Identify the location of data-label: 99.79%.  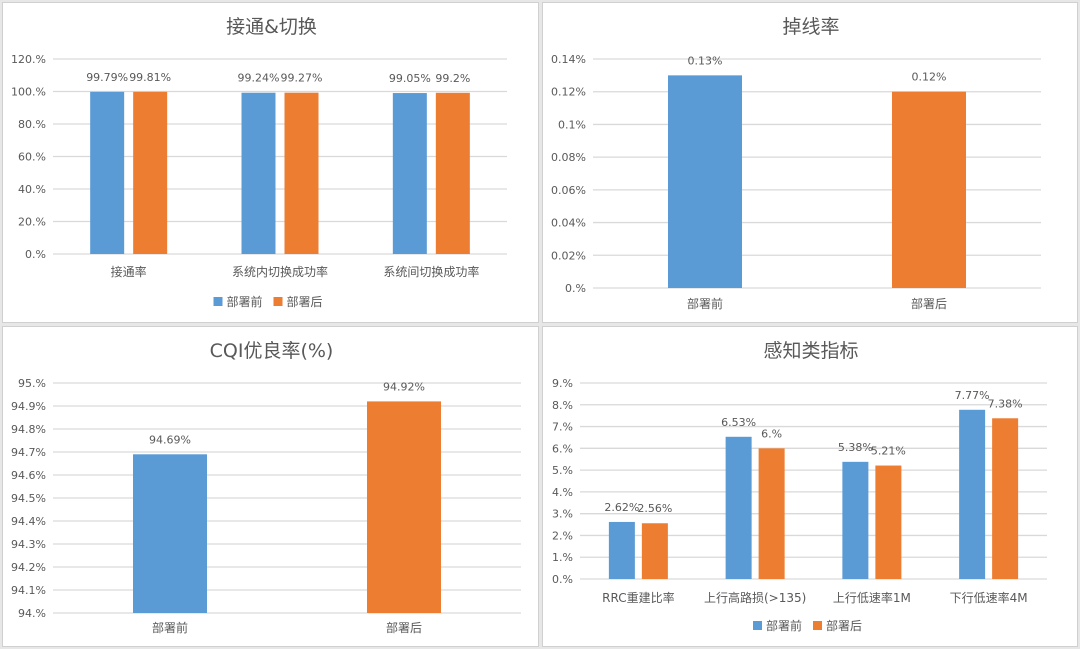
(107, 77).